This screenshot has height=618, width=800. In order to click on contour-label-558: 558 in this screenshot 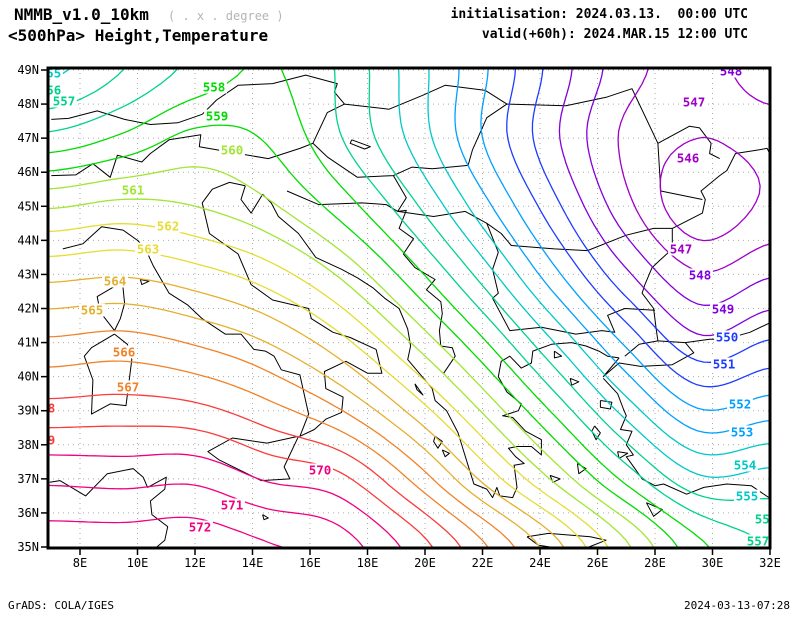, I will do `click(214, 87)`.